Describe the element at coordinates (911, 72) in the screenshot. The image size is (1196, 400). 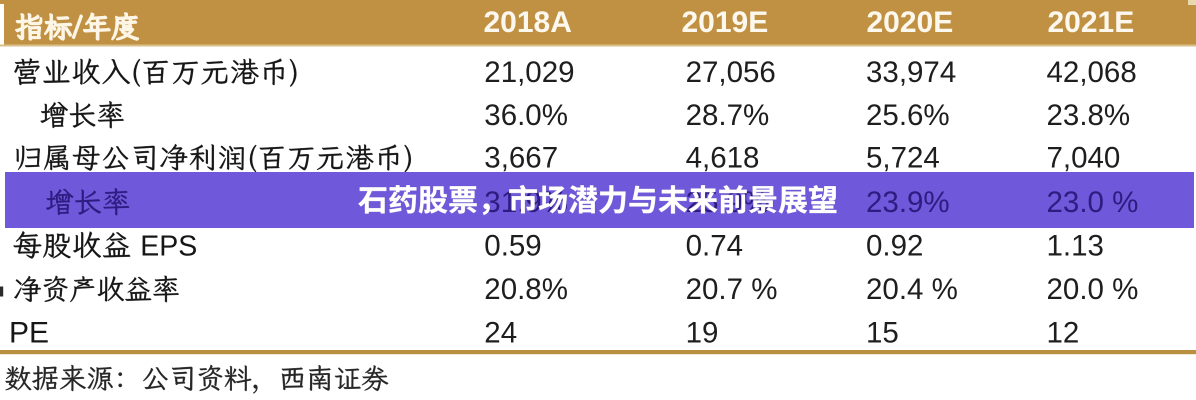
I see `svg-text: 33,974` at that location.